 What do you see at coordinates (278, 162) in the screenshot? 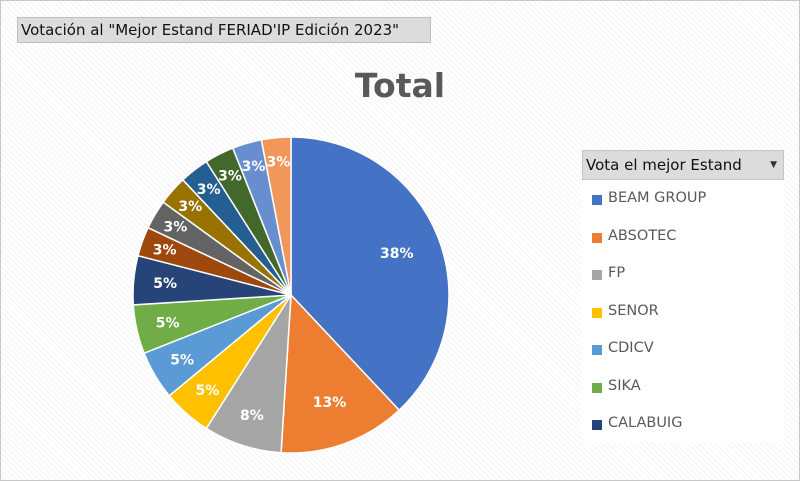
I see `data-label-13: 3%` at bounding box center [278, 162].